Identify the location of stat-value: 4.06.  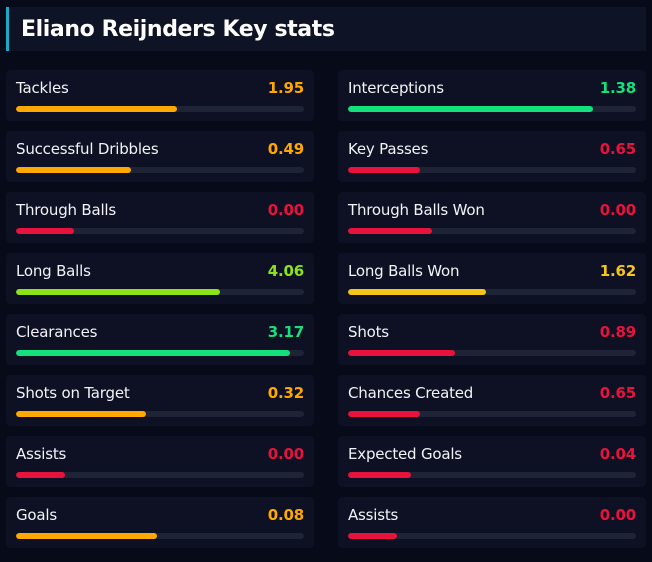
(285, 271).